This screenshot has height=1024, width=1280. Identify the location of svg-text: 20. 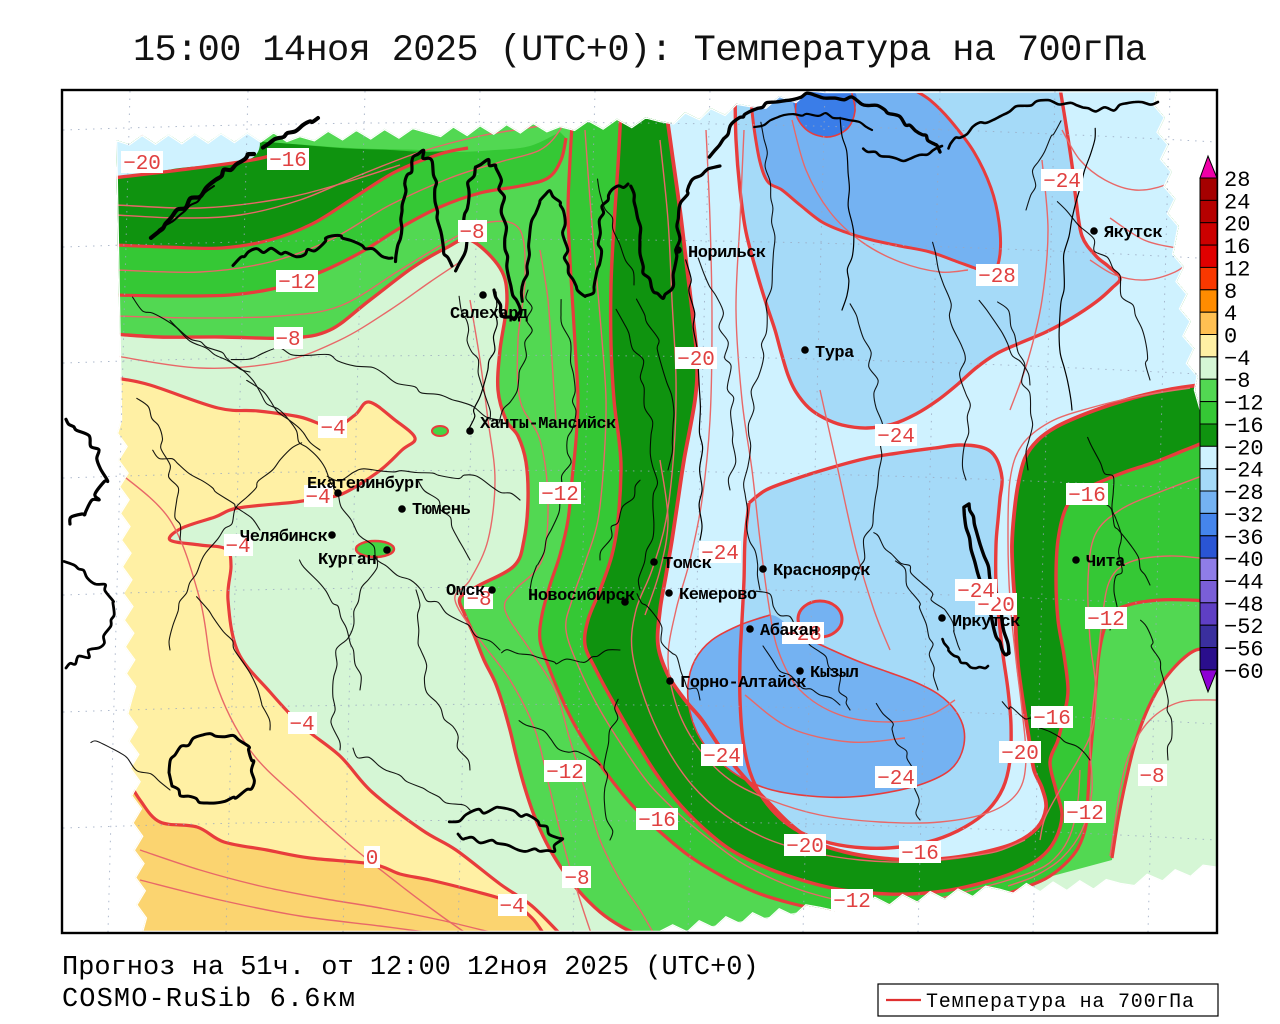
(1237, 225).